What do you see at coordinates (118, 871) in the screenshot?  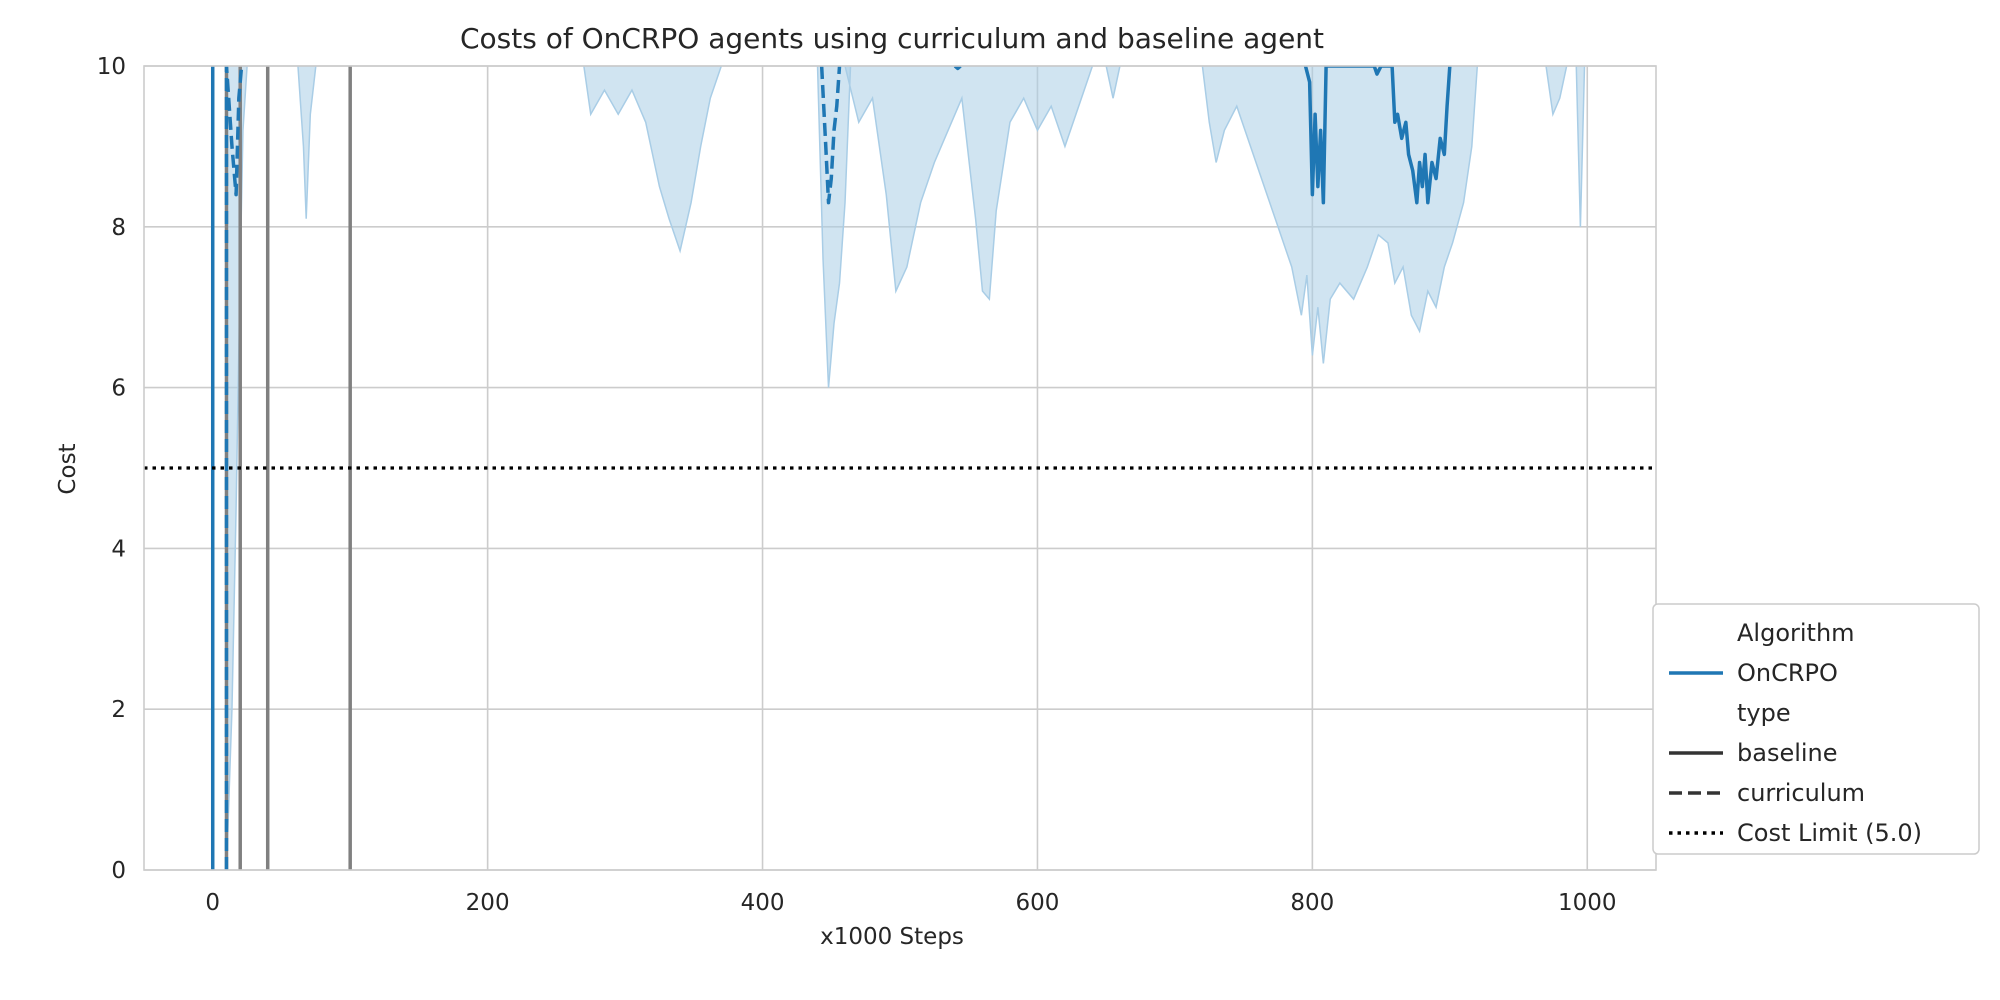 I see `y-tick-label: 0` at bounding box center [118, 871].